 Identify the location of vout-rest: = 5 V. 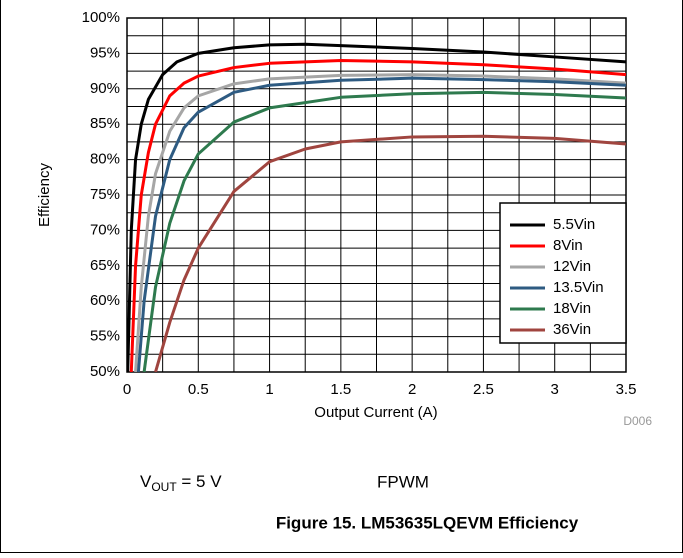
(200, 481).